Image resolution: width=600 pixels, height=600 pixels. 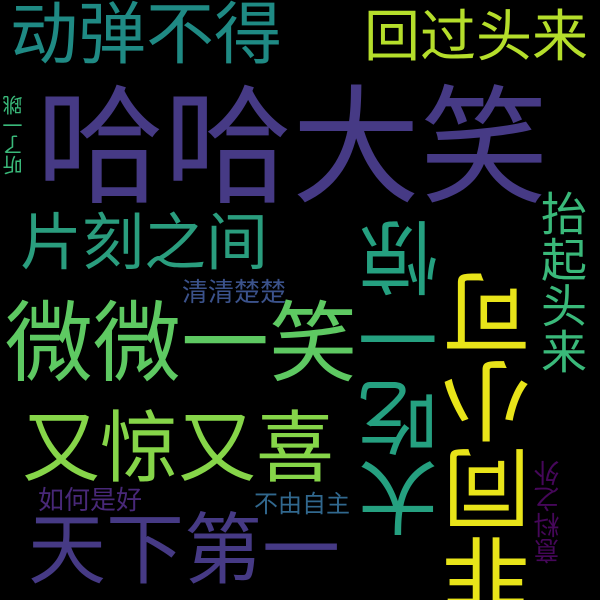 What do you see at coordinates (302, 504) in the screenshot?
I see `word-buyou-zizhu: 不由自主` at bounding box center [302, 504].